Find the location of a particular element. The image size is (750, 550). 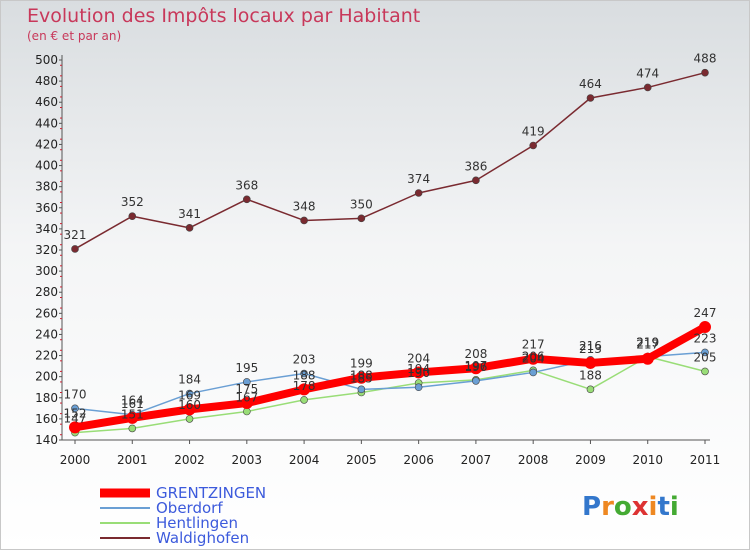

data-label-hentlingen: 205 is located at coordinates (705, 357).